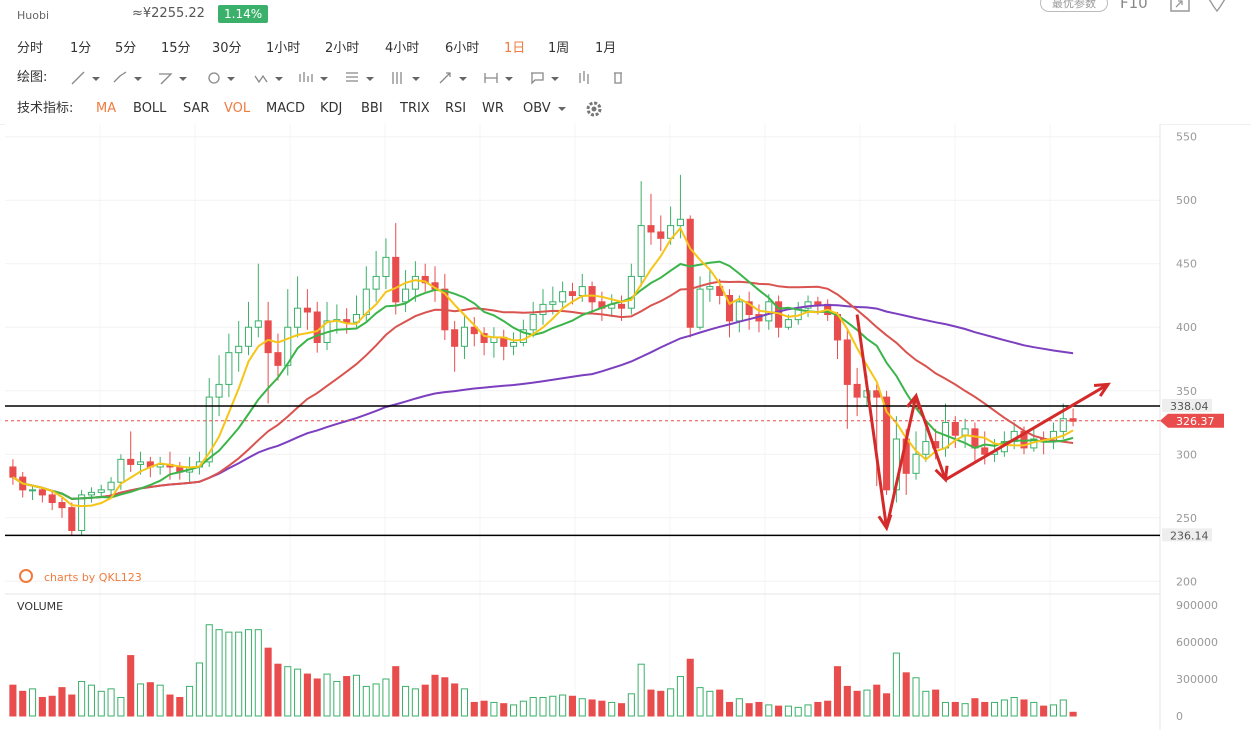 This screenshot has width=1251, height=734. Describe the element at coordinates (1134, 6) in the screenshot. I see `f10-button: F10` at that location.